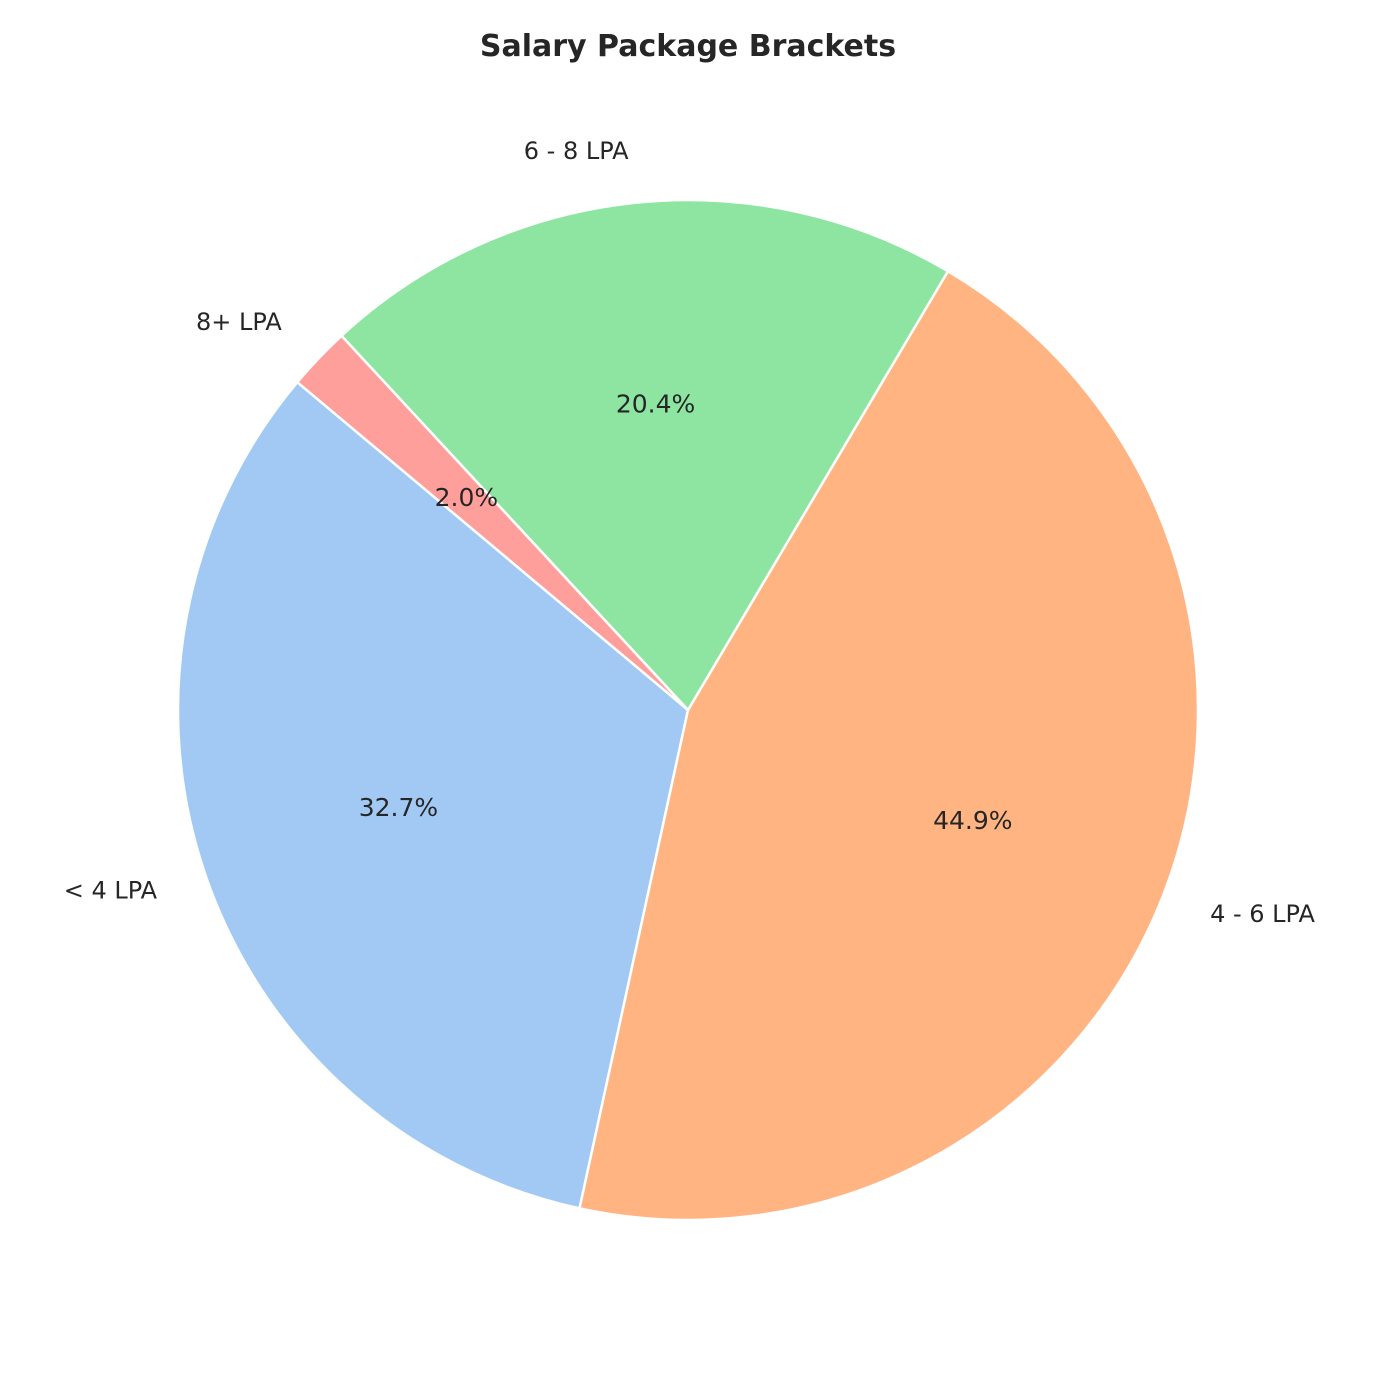  Describe the element at coordinates (655, 404) in the screenshot. I see `slice-percent-label: 20.4%` at that location.